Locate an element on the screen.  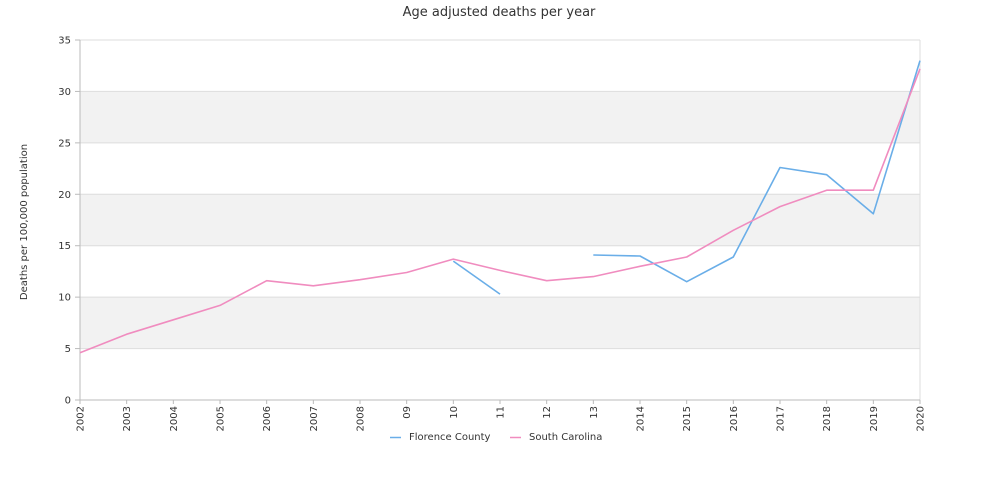
x-tick-label: 11 is located at coordinates (501, 412).